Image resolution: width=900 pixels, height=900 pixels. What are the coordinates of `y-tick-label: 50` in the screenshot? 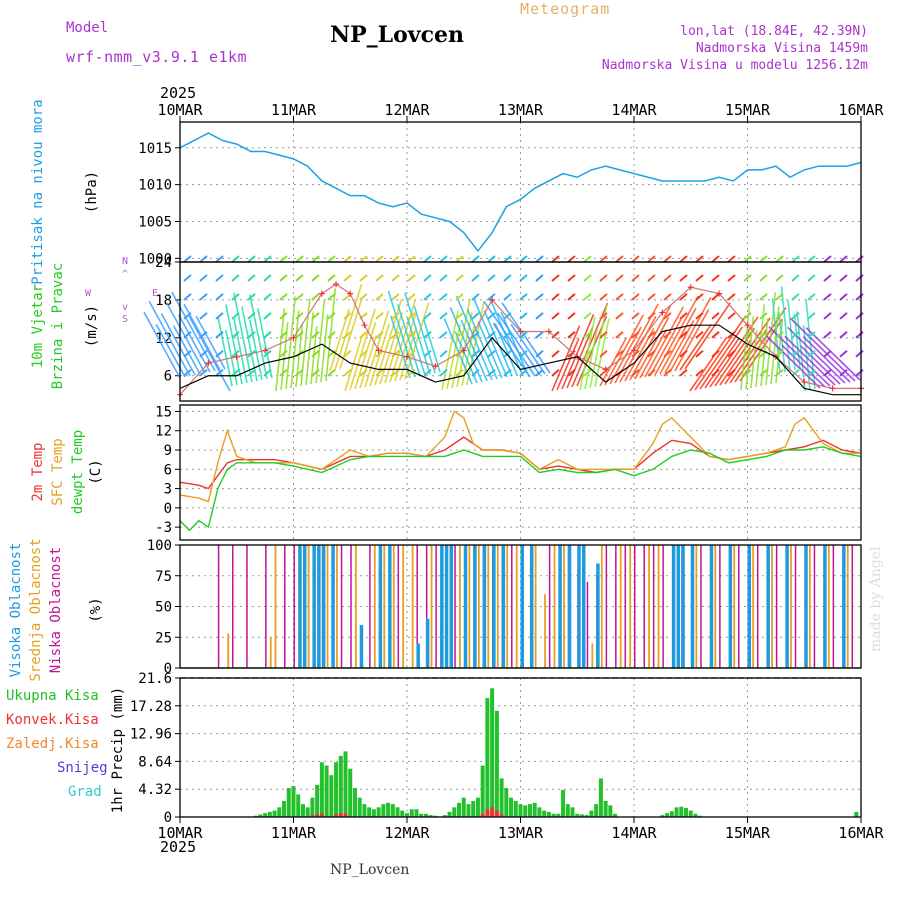 It's located at (163, 608).